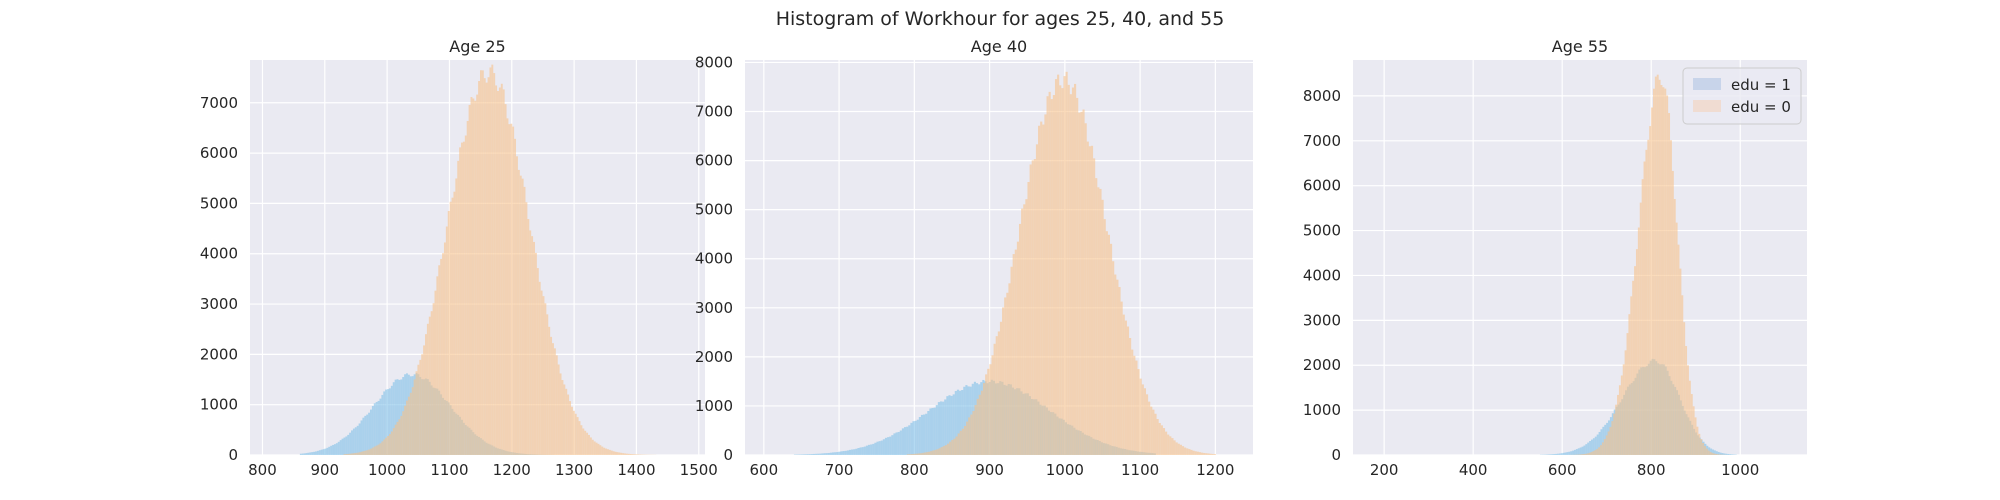  What do you see at coordinates (387, 470) in the screenshot?
I see `x-tick-label: 1000` at bounding box center [387, 470].